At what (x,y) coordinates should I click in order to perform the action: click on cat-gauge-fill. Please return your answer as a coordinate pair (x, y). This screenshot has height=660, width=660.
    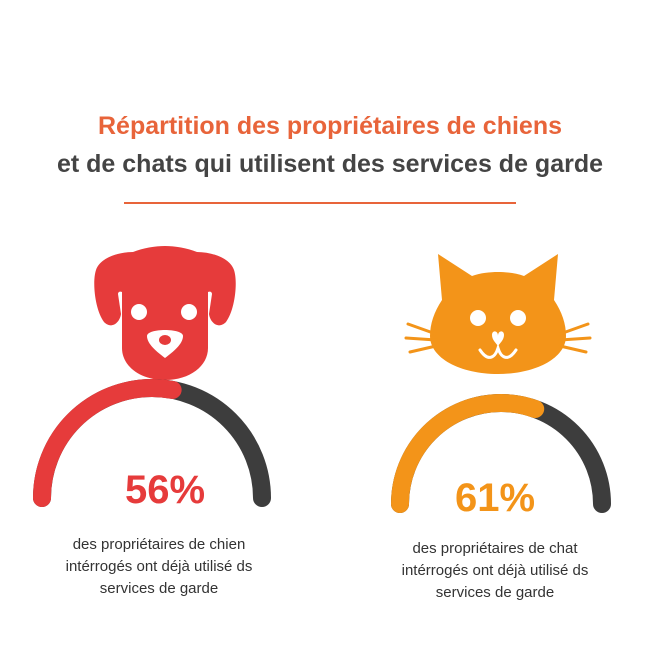
    Looking at the image, I should click on (468, 453).